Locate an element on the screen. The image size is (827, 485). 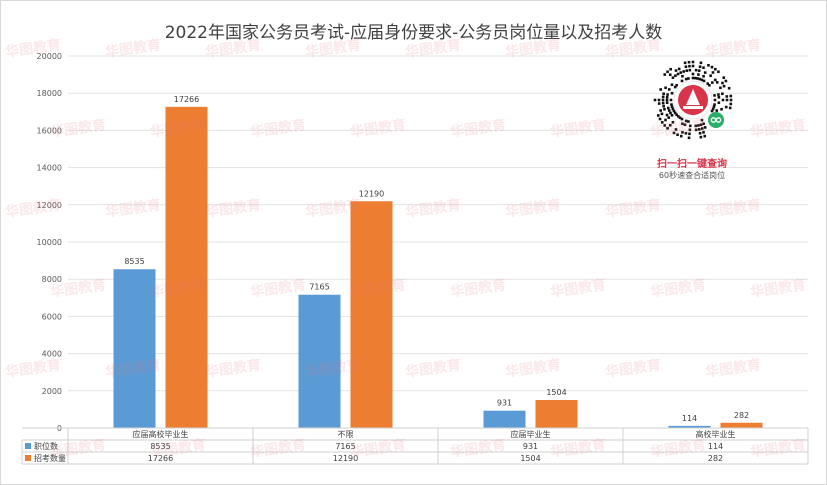
qr-sub-text: 60秒速查合适岗位 is located at coordinates (692, 175).